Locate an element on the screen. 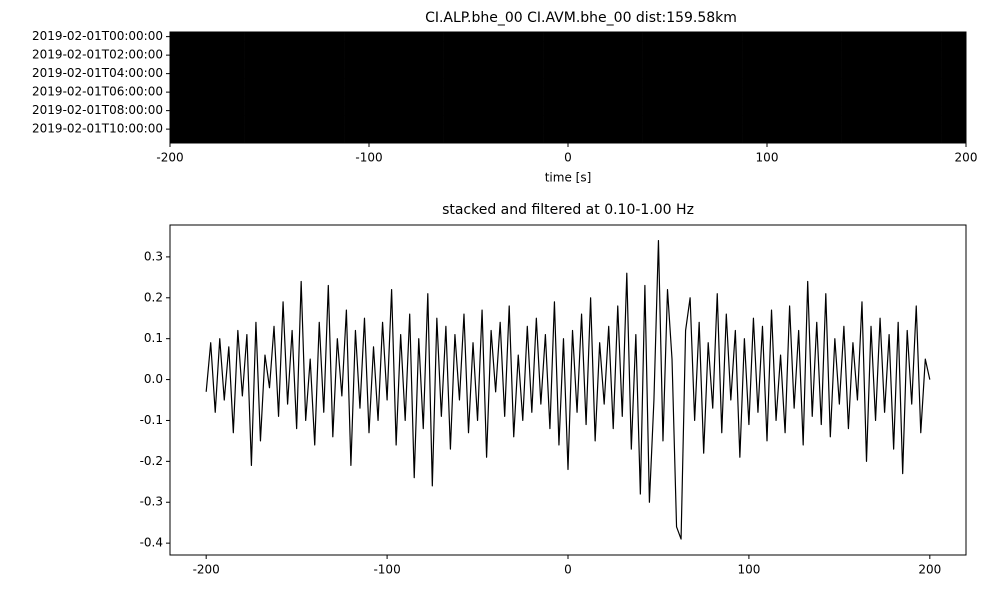  x-tick-label: -200 is located at coordinates (206, 570).